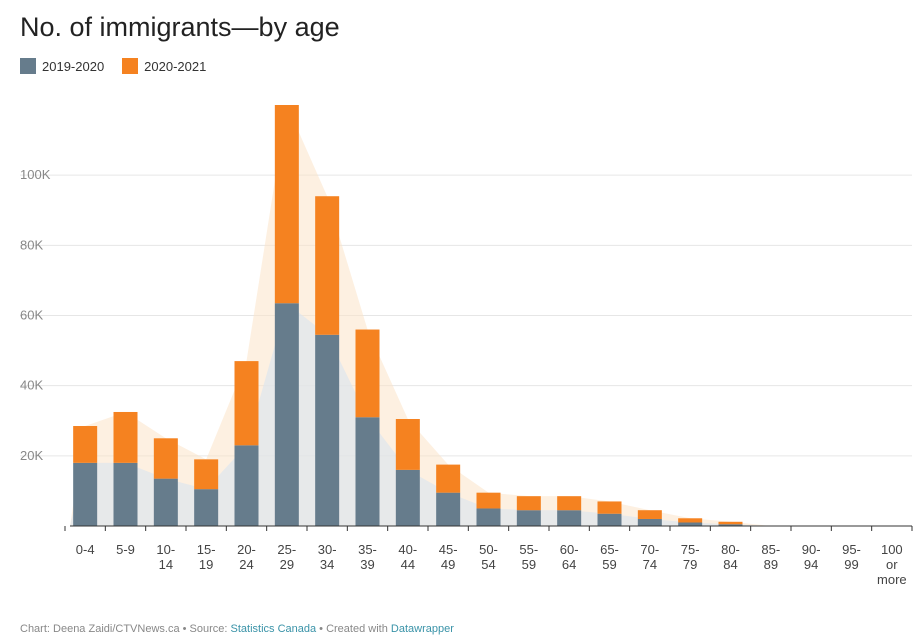 The height and width of the screenshot is (642, 924). I want to click on footer-credit: Chart: Deena Zaidi/CTVNews.ca • Source:, so click(125, 629).